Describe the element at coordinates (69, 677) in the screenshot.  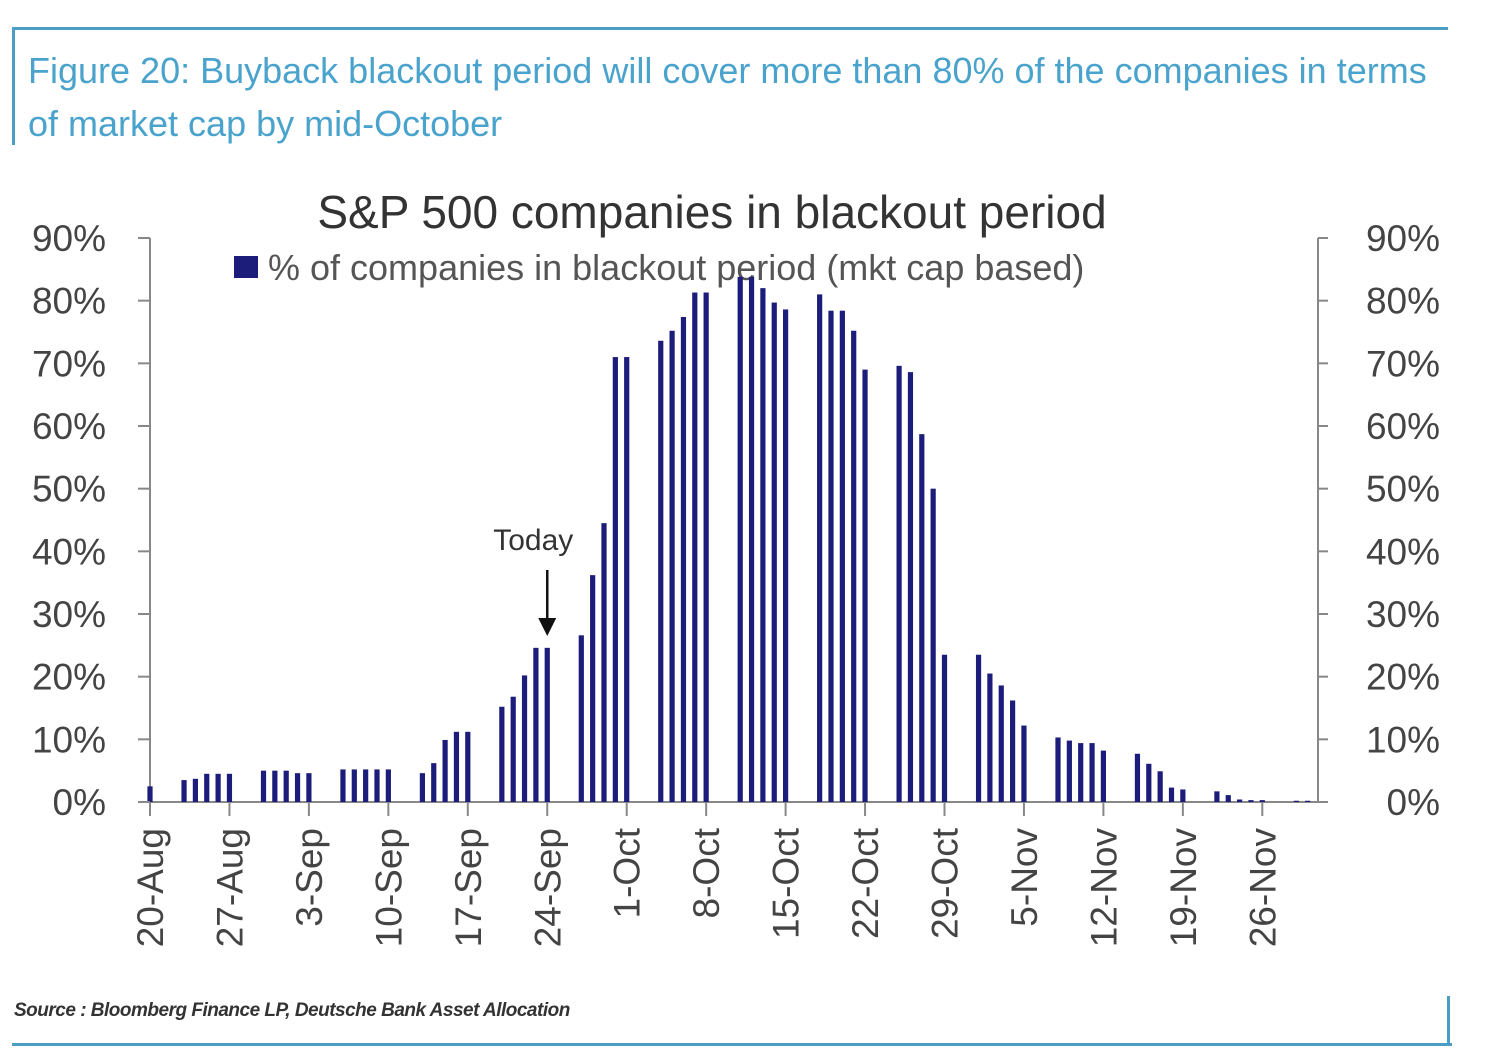
I see `y-tick-label-left: 20%` at that location.